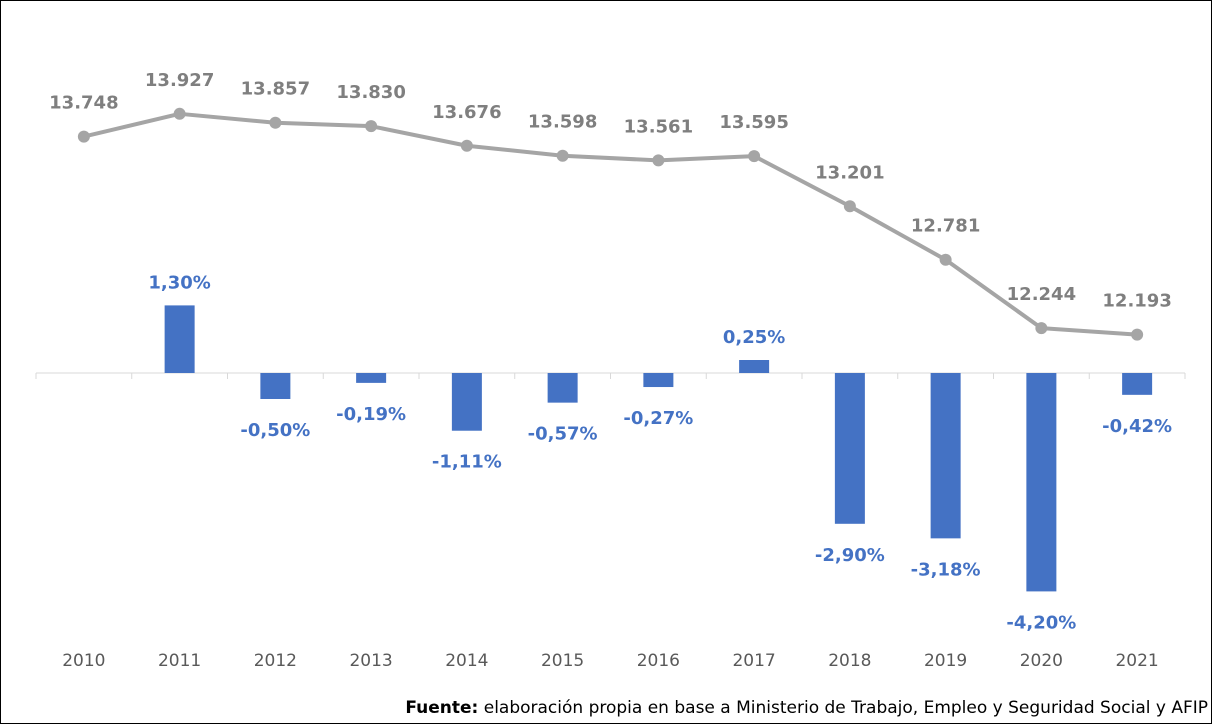  What do you see at coordinates (371, 414) in the screenshot?
I see `bar-value-label: -0,19%` at bounding box center [371, 414].